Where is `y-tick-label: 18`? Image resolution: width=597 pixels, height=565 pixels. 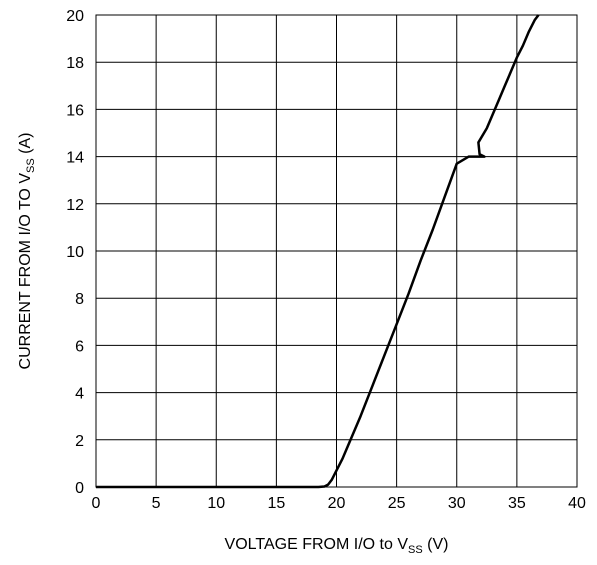 y-tick-label: 18 is located at coordinates (75, 63).